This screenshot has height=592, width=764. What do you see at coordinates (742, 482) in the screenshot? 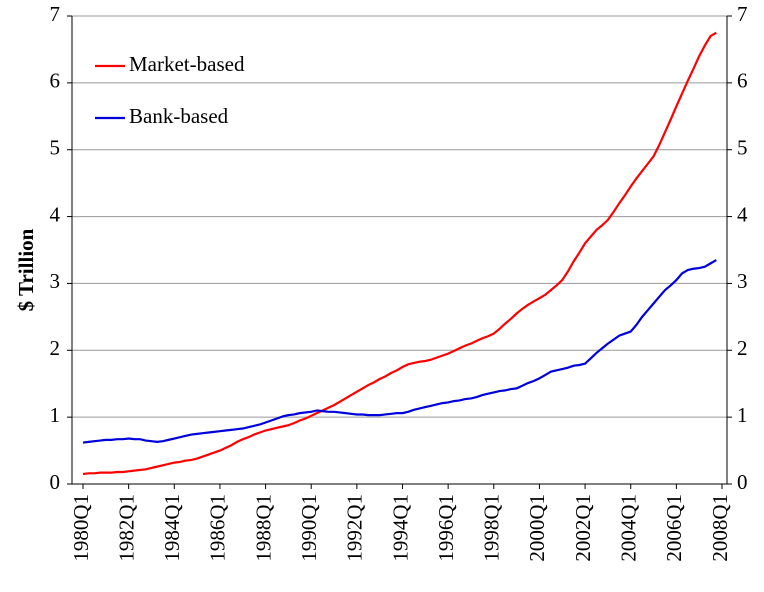
I see `y2-tick-label: 0` at bounding box center [742, 482].